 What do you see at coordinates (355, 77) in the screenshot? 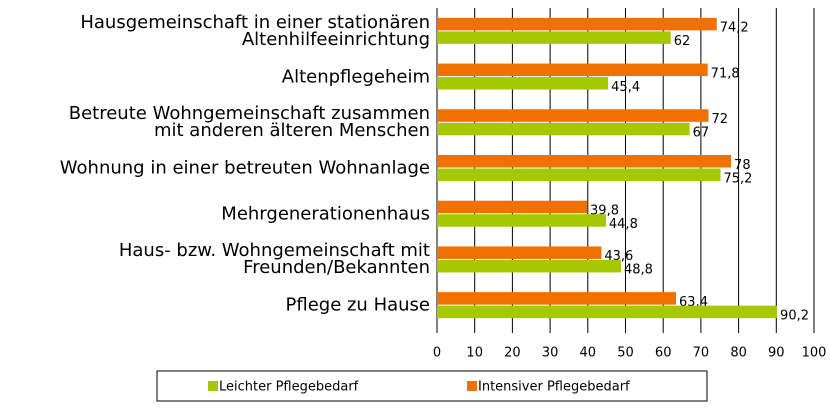
I see `category-label: Altenpflegeheim` at bounding box center [355, 77].